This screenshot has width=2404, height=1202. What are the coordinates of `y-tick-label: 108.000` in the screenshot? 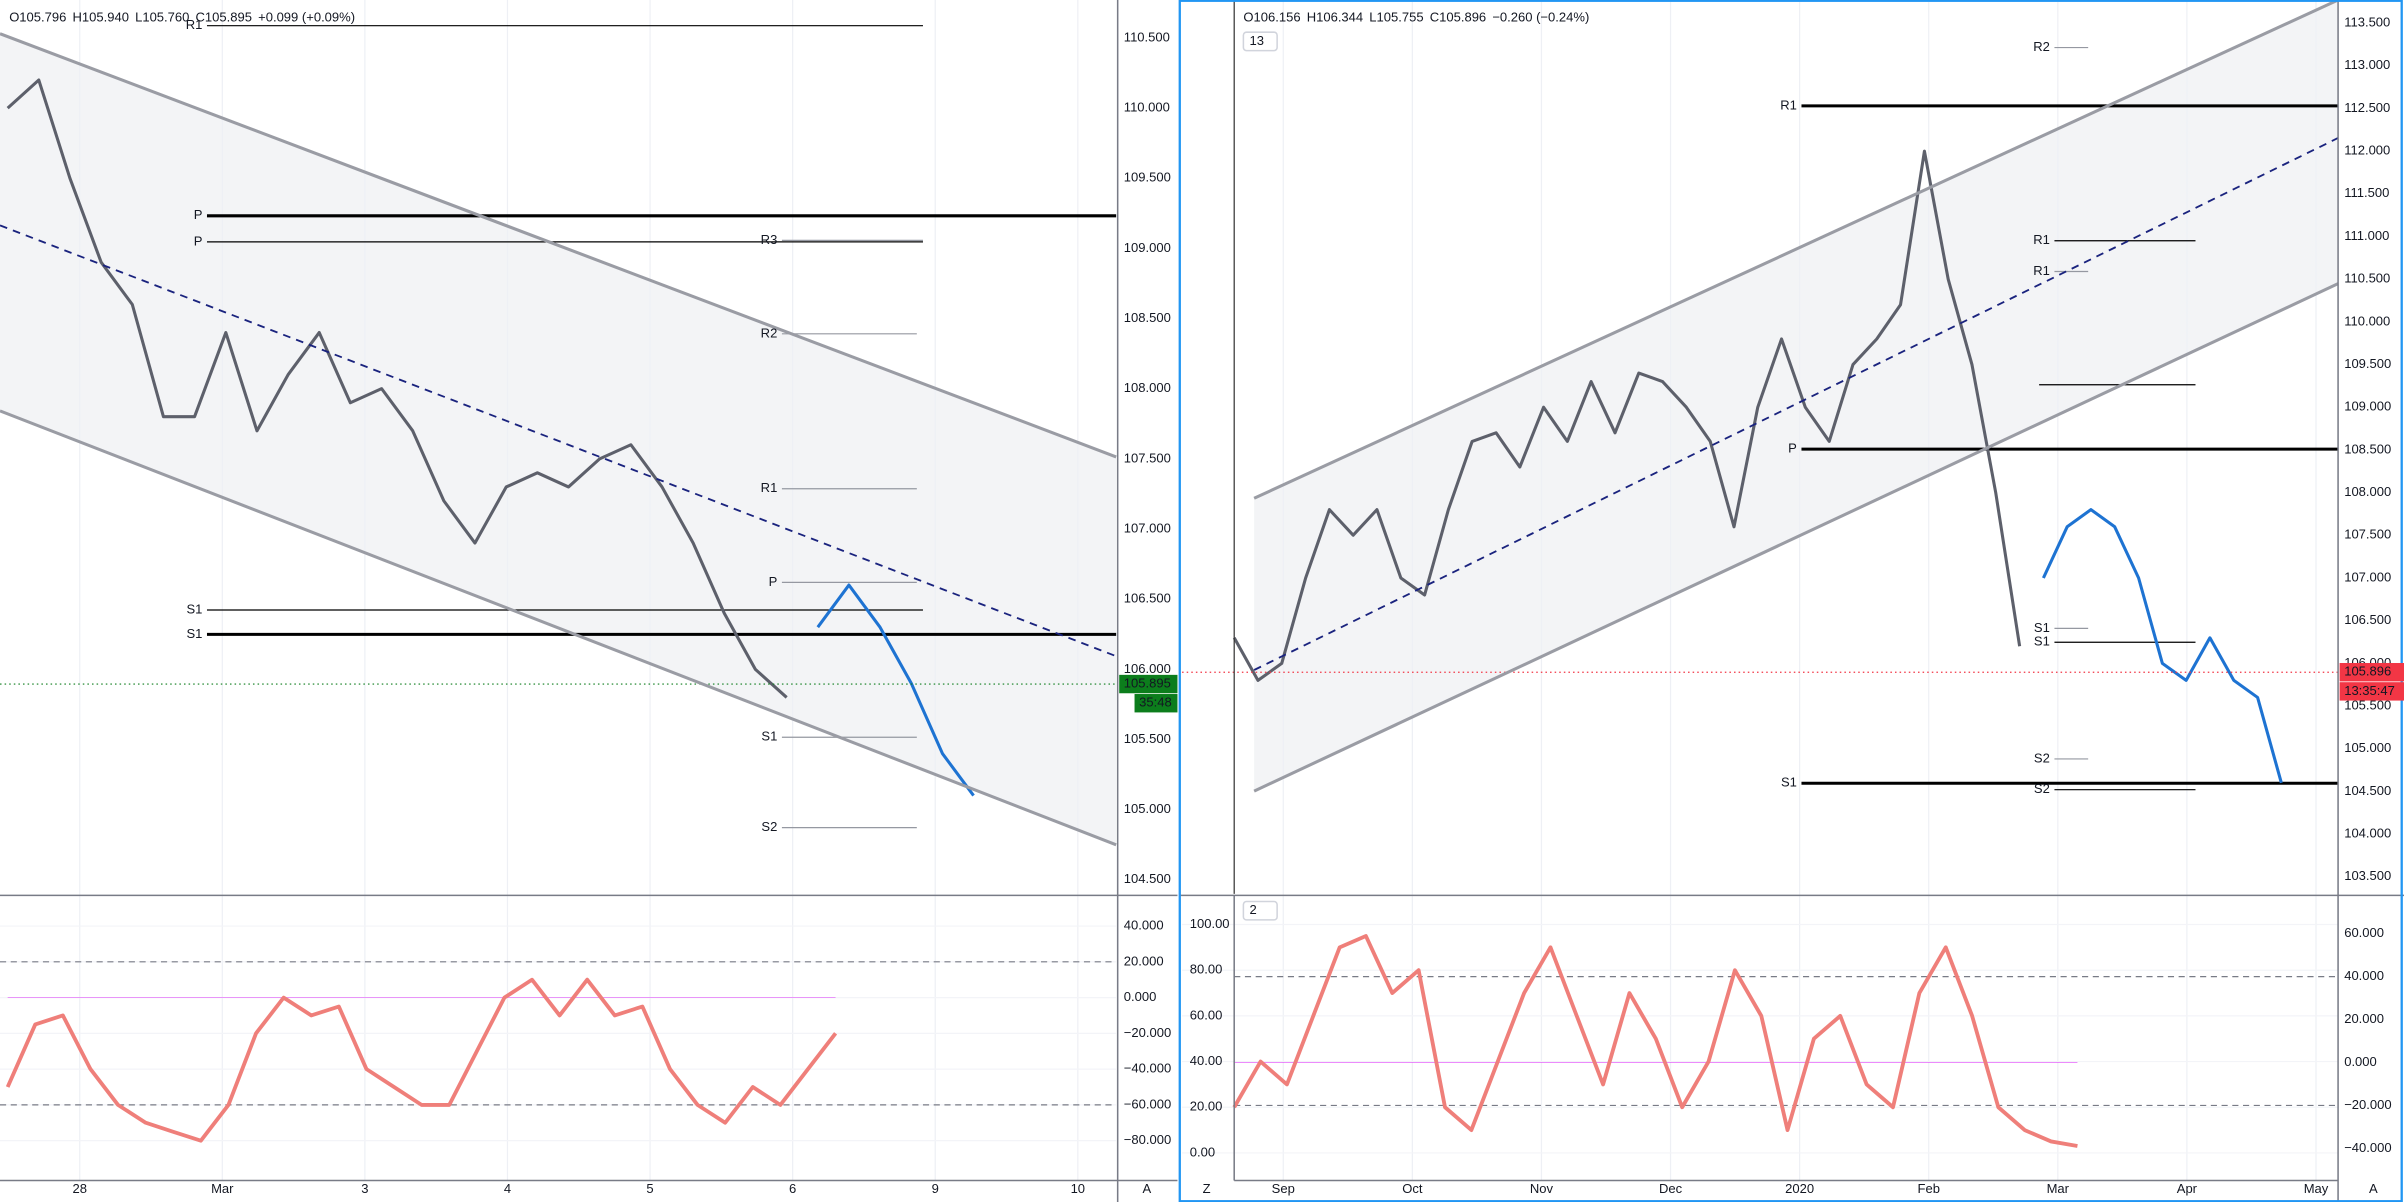 It's located at (1147, 387).